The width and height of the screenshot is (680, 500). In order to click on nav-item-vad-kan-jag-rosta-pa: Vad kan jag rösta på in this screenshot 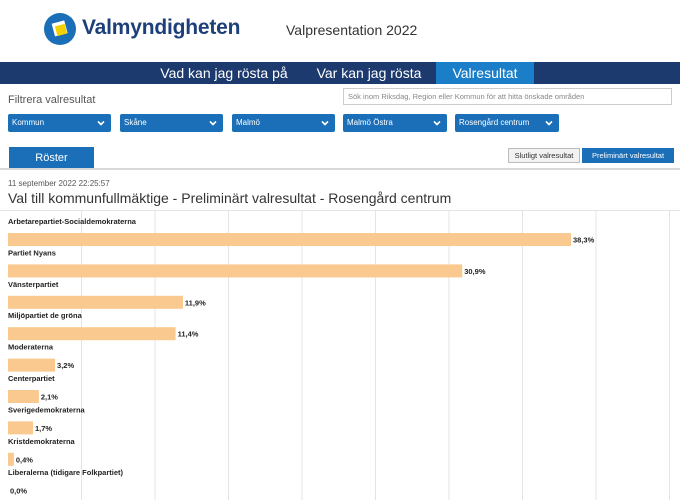, I will do `click(224, 73)`.